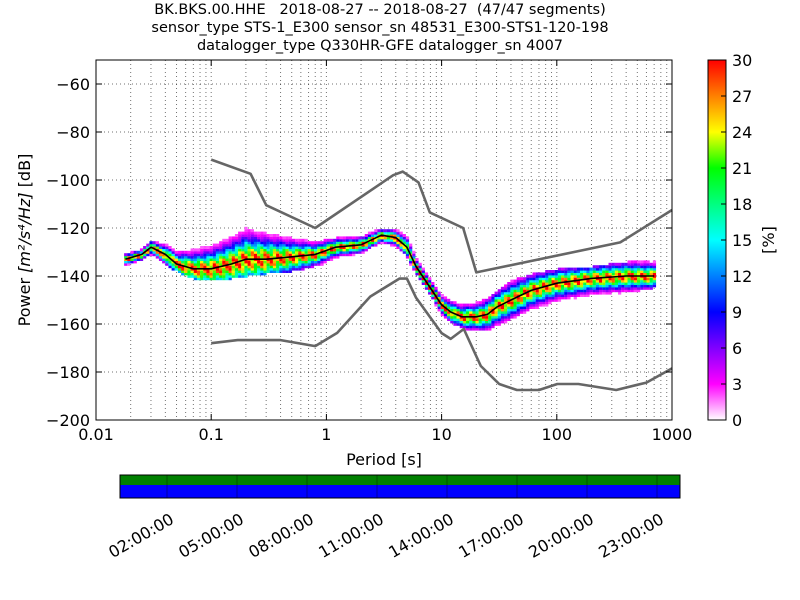  What do you see at coordinates (400, 486) in the screenshot?
I see `availability-frame` at bounding box center [400, 486].